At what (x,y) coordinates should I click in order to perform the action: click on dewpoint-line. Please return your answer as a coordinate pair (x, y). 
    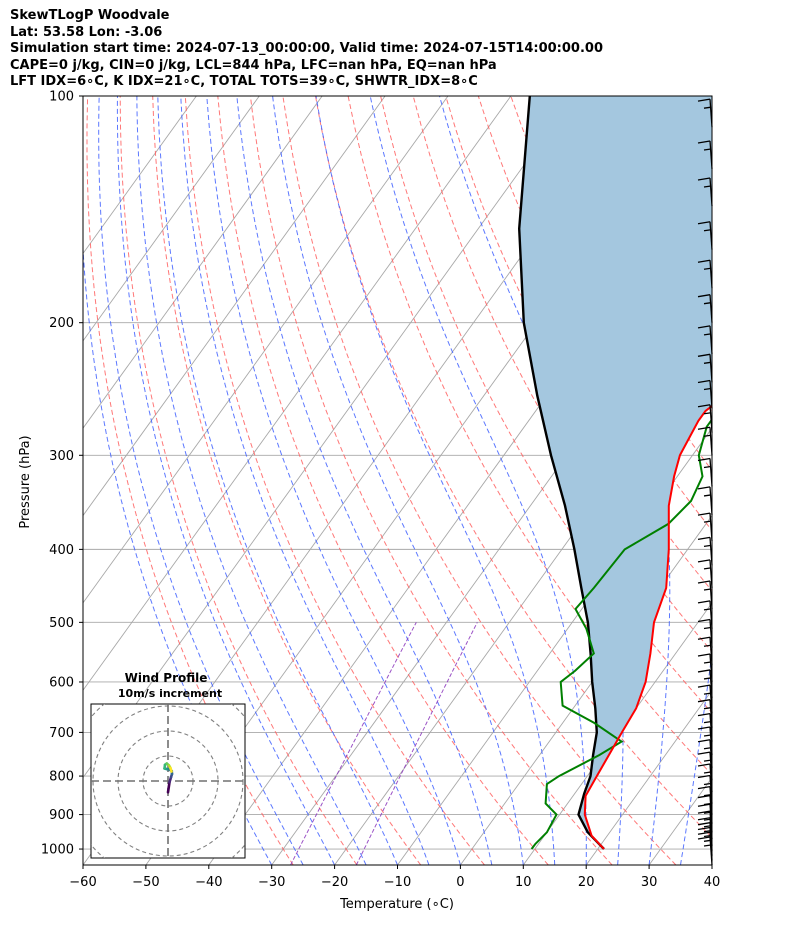
    Looking at the image, I should click on (621, 633).